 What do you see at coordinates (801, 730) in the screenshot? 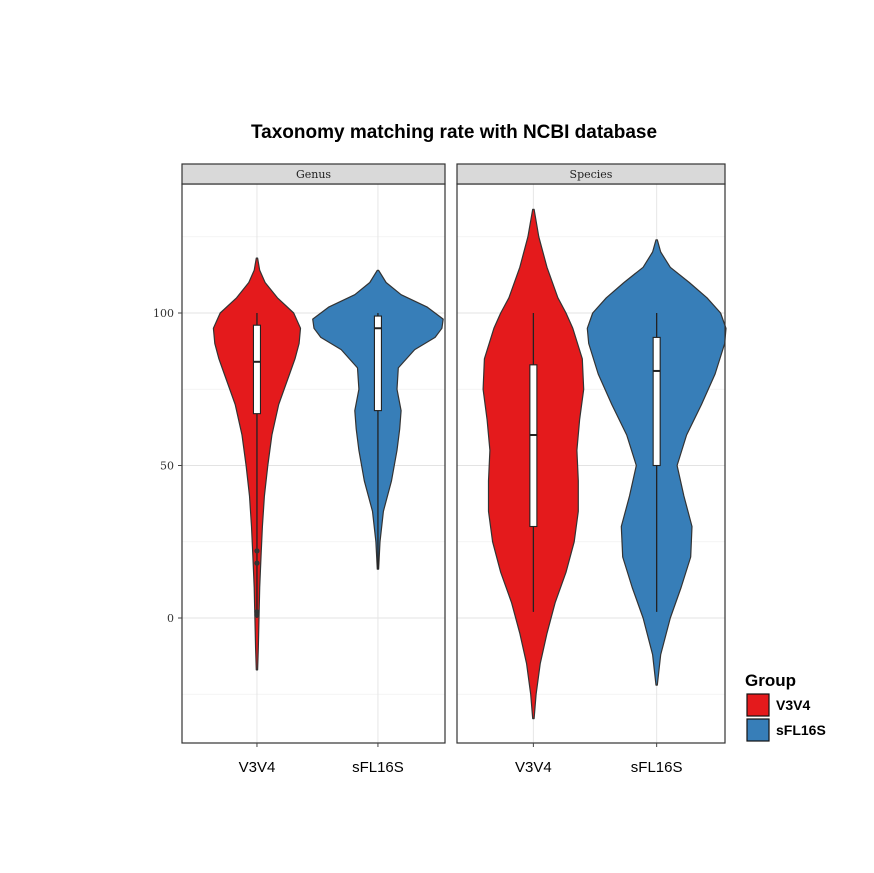
I see `legend-label: sFL16S` at bounding box center [801, 730].